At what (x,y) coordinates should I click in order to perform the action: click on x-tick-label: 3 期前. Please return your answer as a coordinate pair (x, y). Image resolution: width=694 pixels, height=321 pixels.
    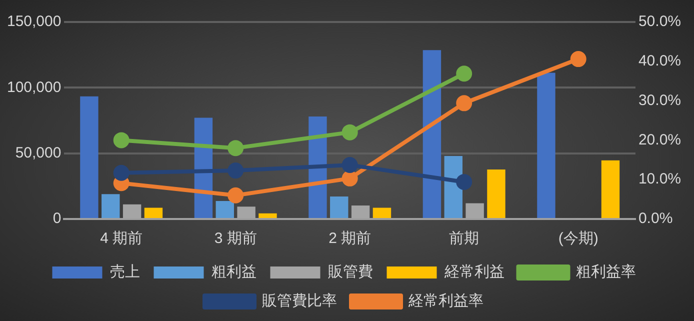
    Looking at the image, I should click on (235, 239).